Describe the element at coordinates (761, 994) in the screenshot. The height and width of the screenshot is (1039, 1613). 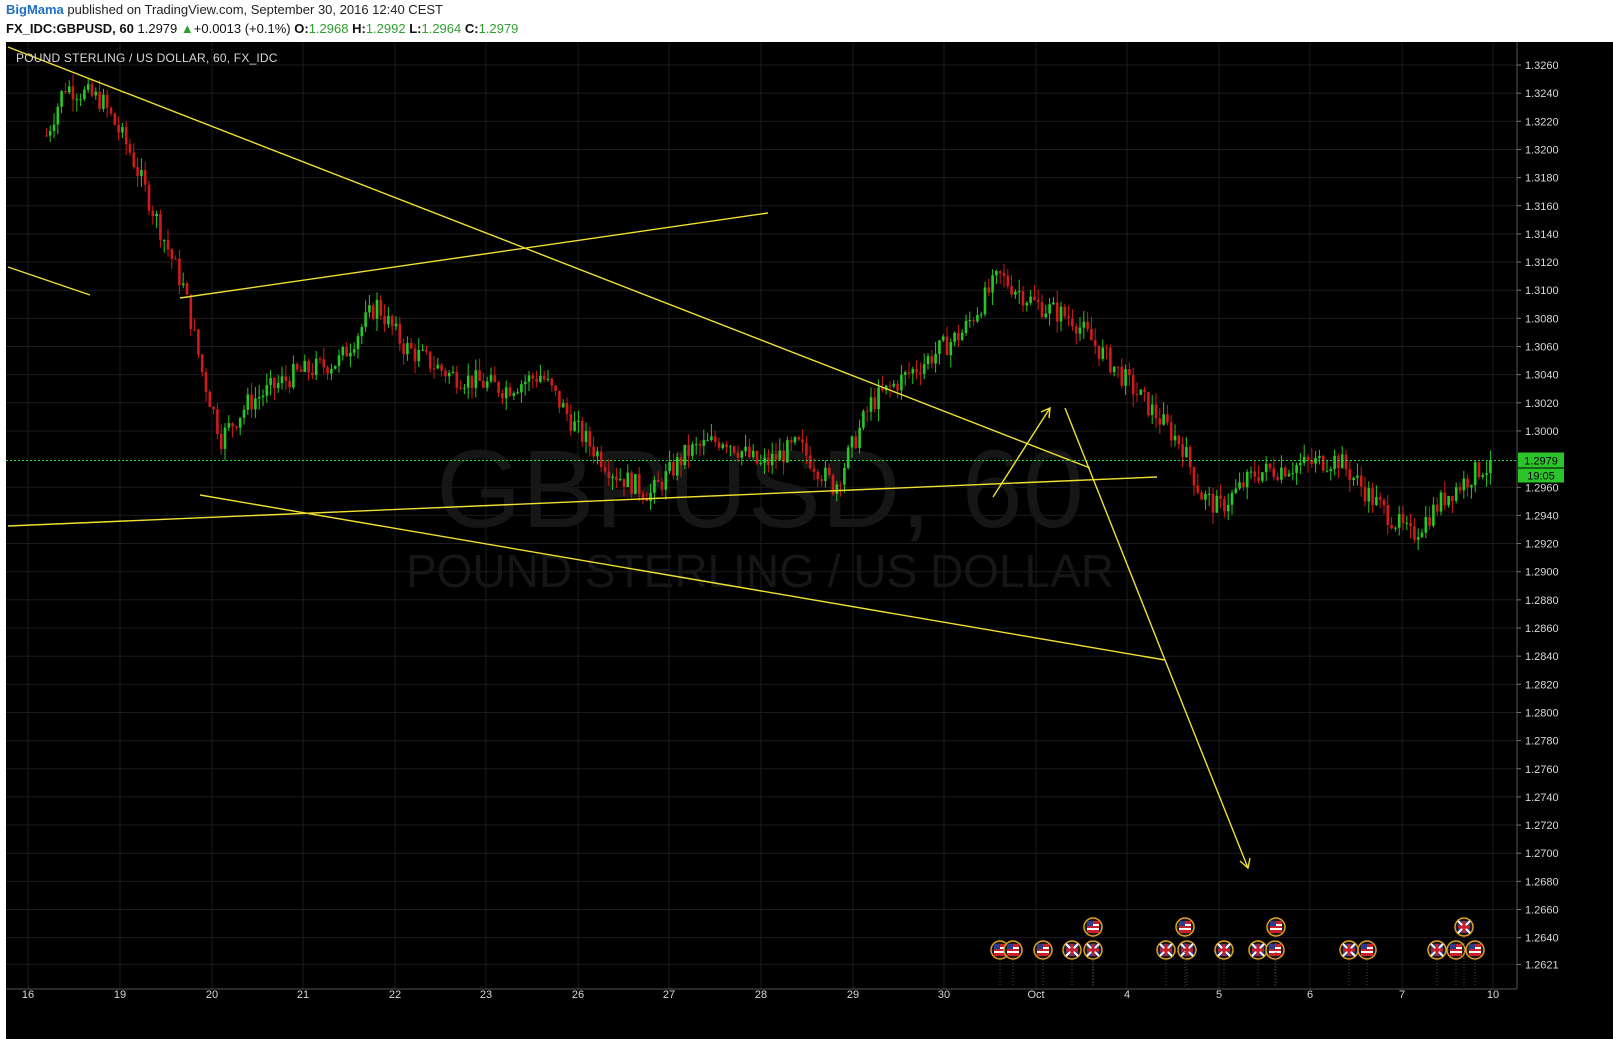
I see `time-axis: 16 19 20 21 22 23 26 27 28 29 30 Oct 4 5 6 7 10` at that location.